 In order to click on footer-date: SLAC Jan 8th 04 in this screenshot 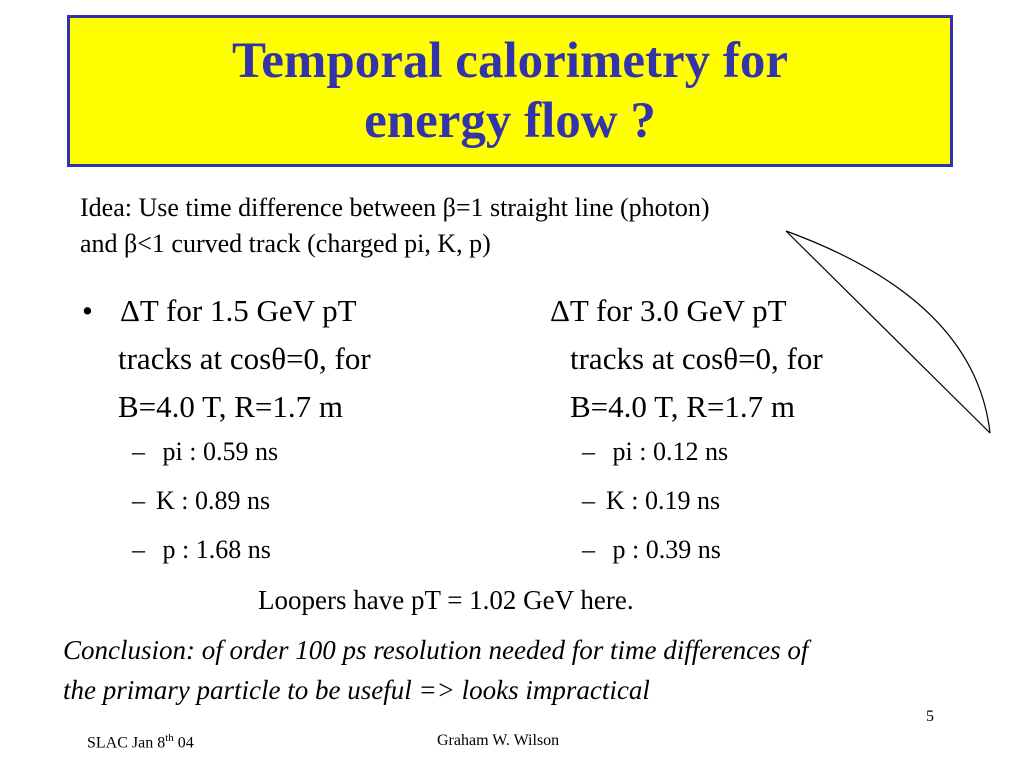, I will do `click(140, 742)`.